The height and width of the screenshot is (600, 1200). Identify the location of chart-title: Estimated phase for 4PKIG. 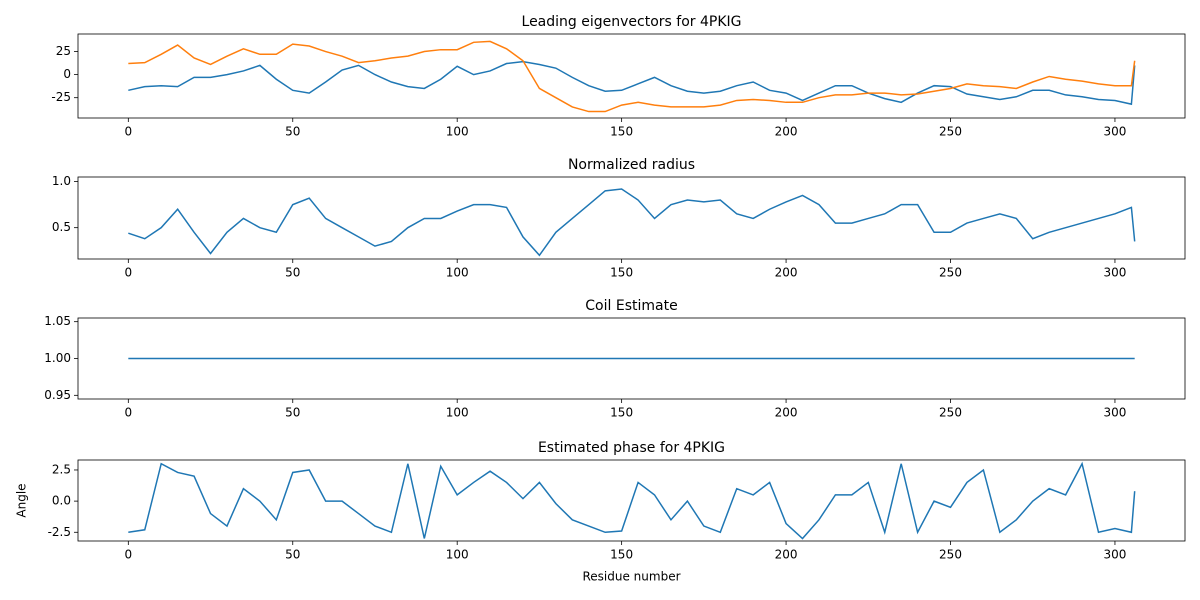
(631, 448).